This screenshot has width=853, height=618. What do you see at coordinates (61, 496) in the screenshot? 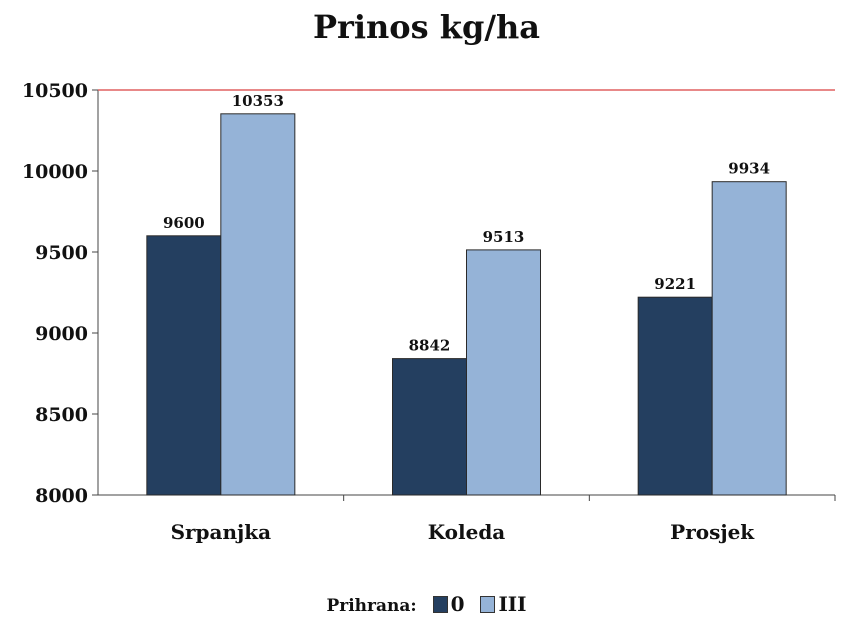
I see `y-tick-label: 8000` at bounding box center [61, 496].